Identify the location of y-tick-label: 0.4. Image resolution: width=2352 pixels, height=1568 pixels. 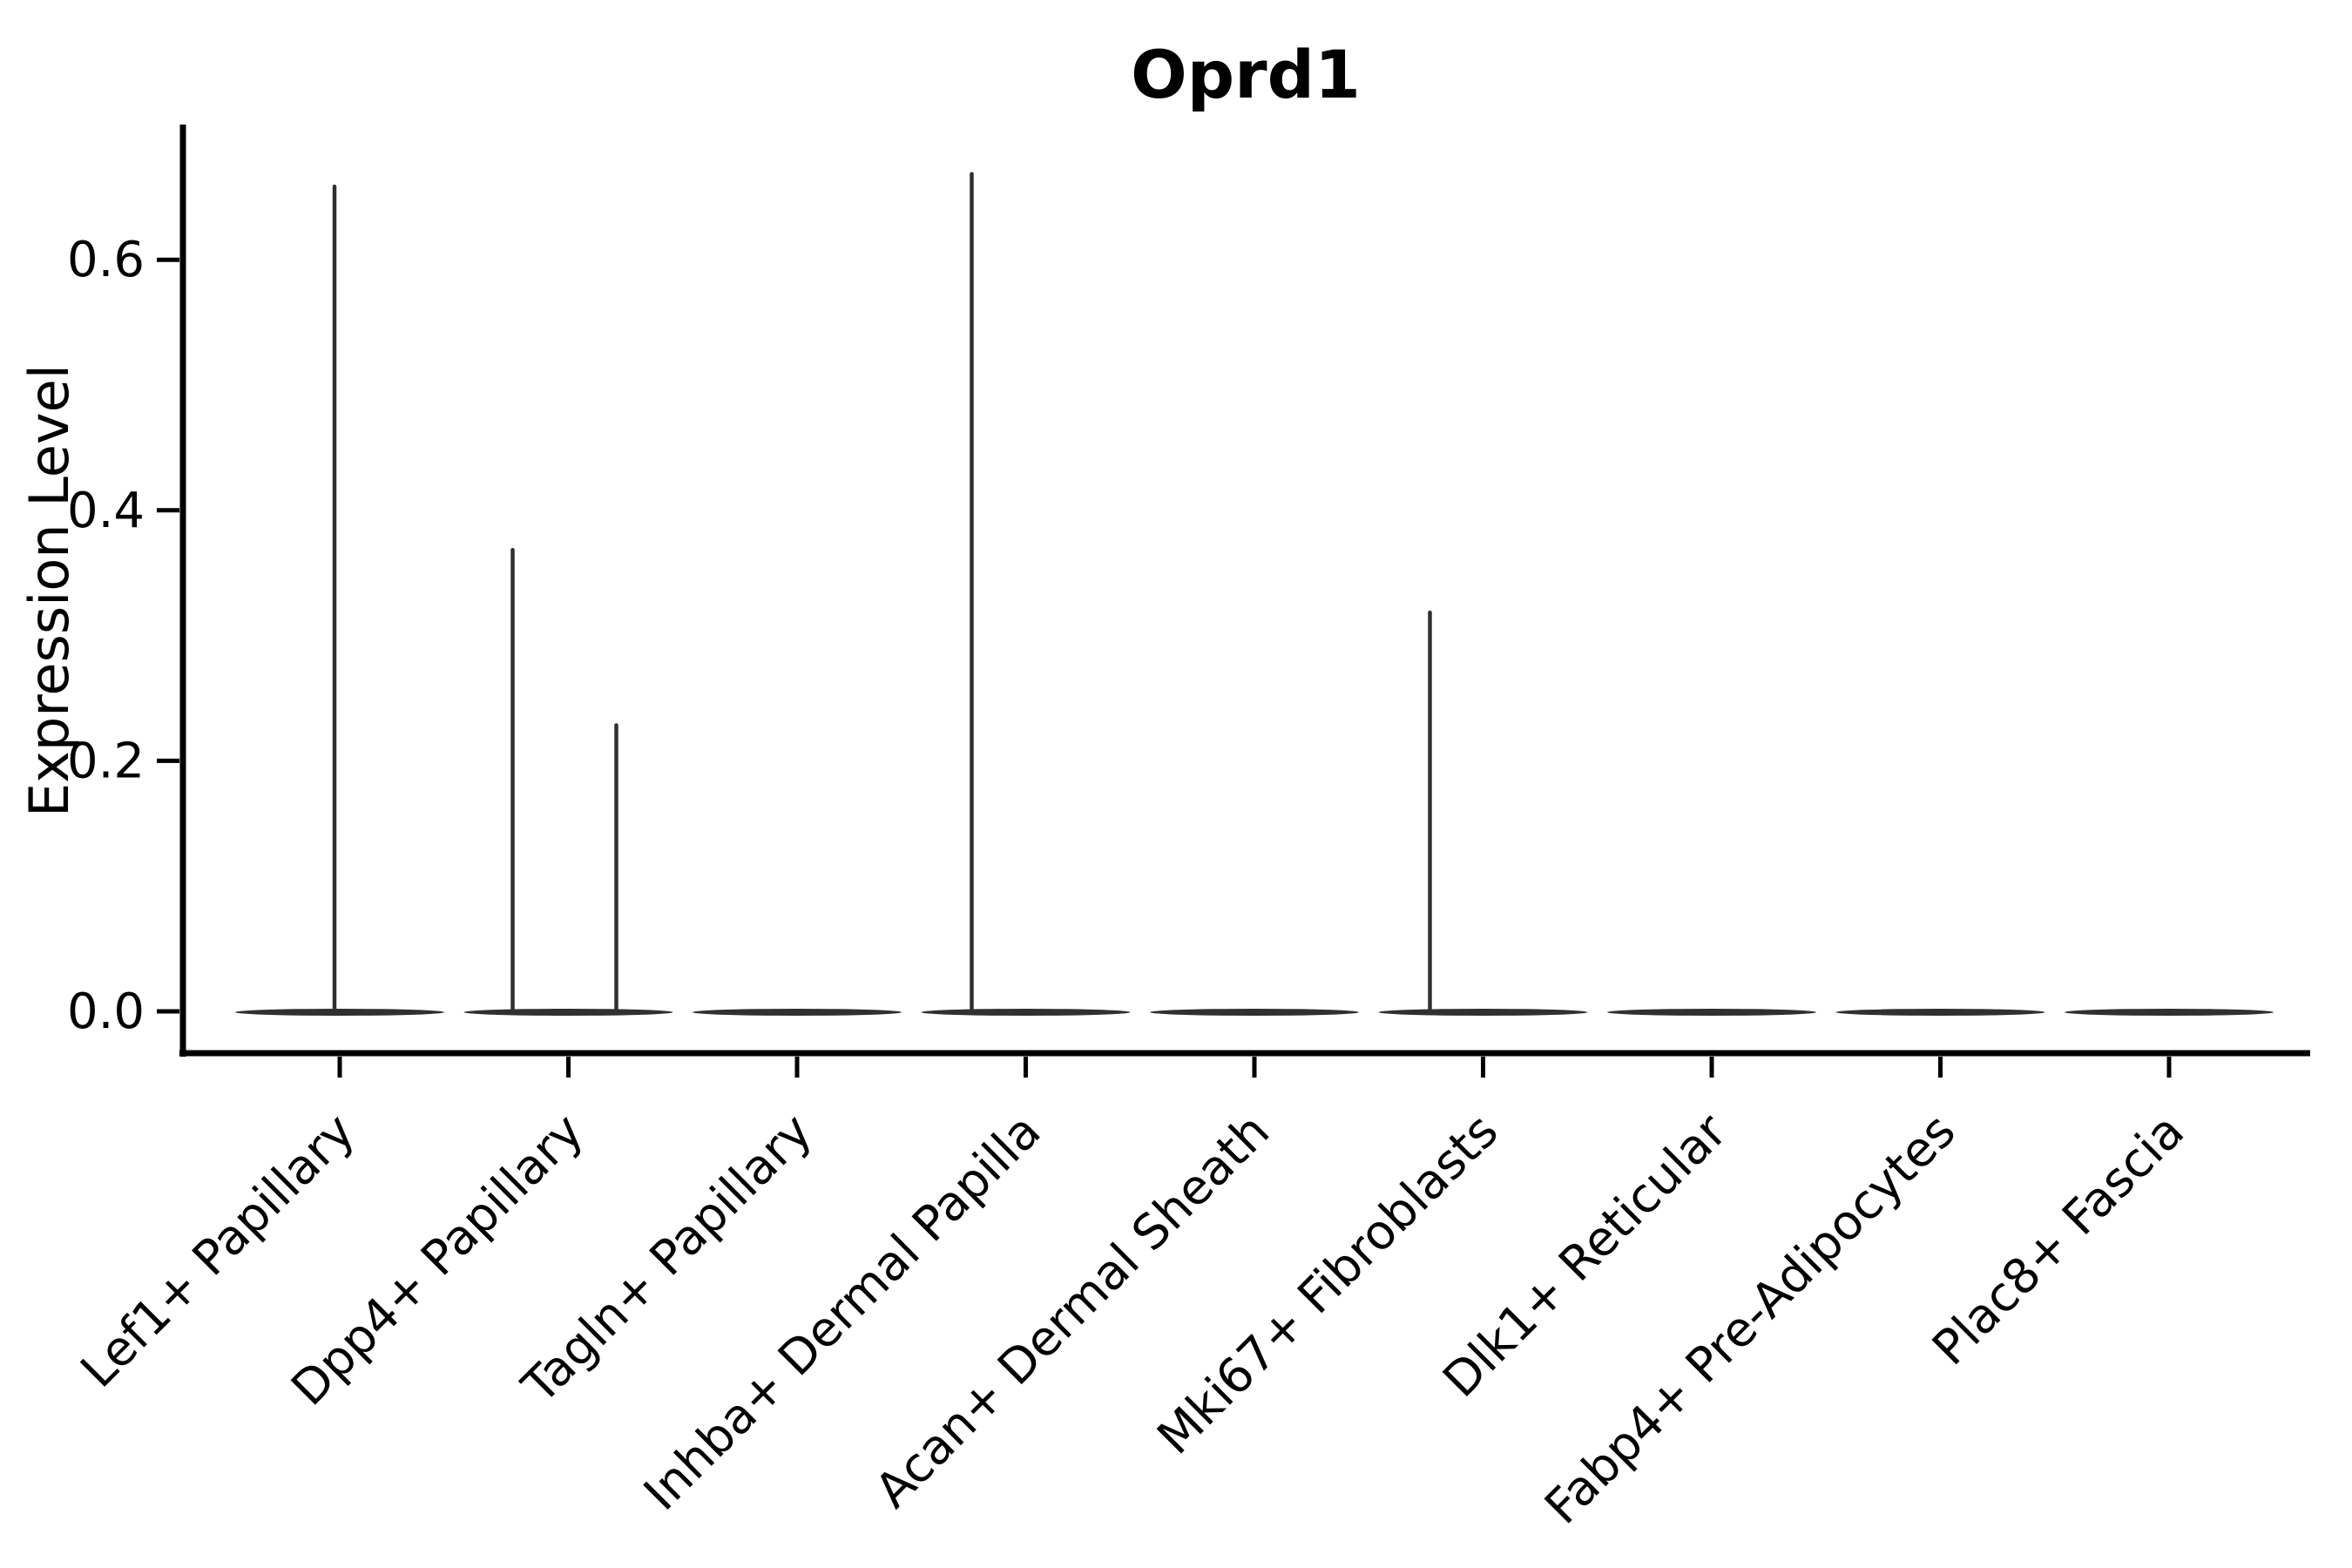
(106, 511).